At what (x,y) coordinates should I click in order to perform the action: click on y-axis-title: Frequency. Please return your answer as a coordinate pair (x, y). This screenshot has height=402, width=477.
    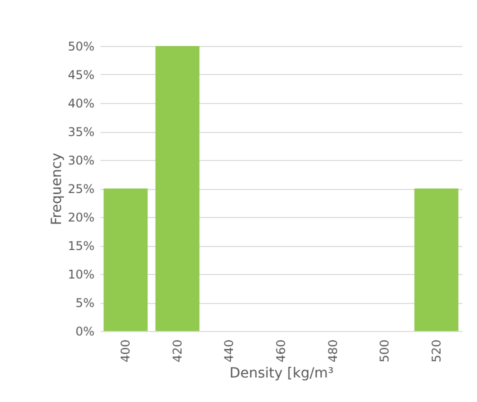
    Looking at the image, I should click on (56, 189).